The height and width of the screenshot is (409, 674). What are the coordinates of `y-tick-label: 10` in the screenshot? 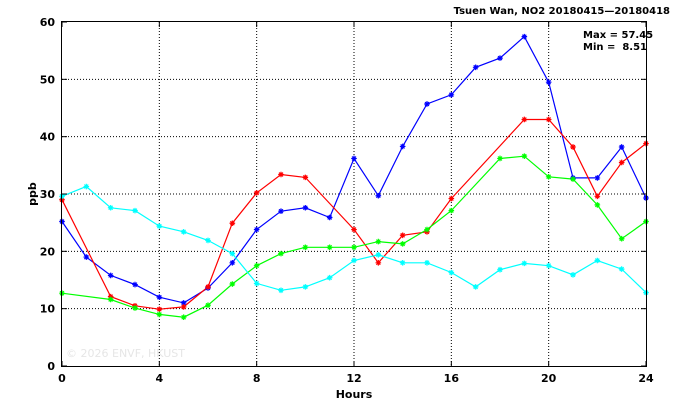 It's located at (48, 309).